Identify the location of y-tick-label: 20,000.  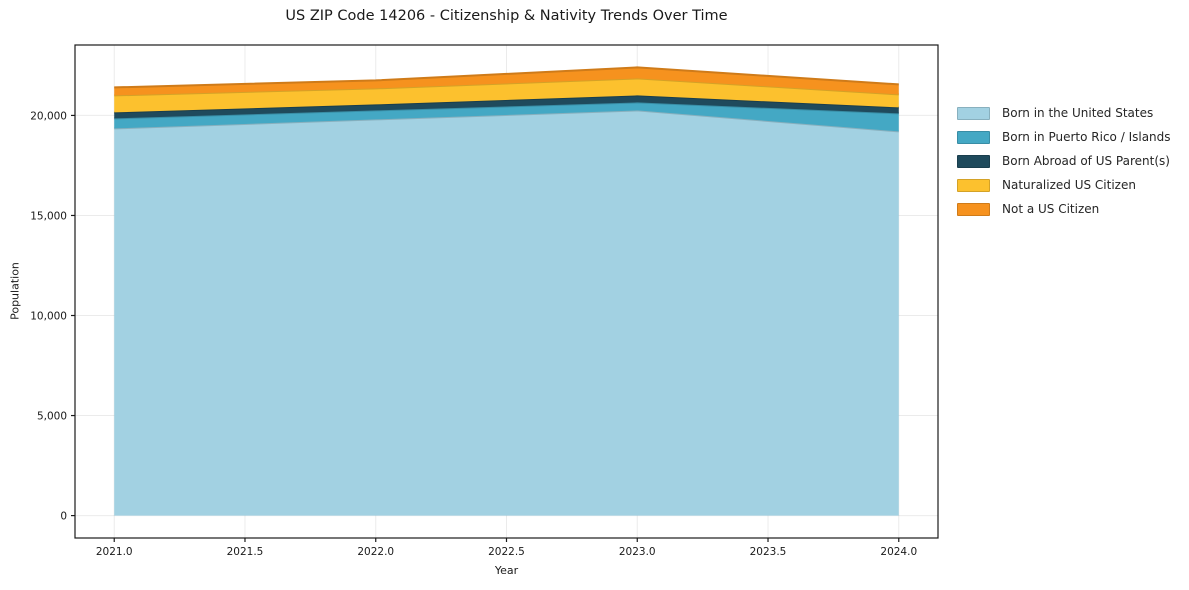
(48, 116).